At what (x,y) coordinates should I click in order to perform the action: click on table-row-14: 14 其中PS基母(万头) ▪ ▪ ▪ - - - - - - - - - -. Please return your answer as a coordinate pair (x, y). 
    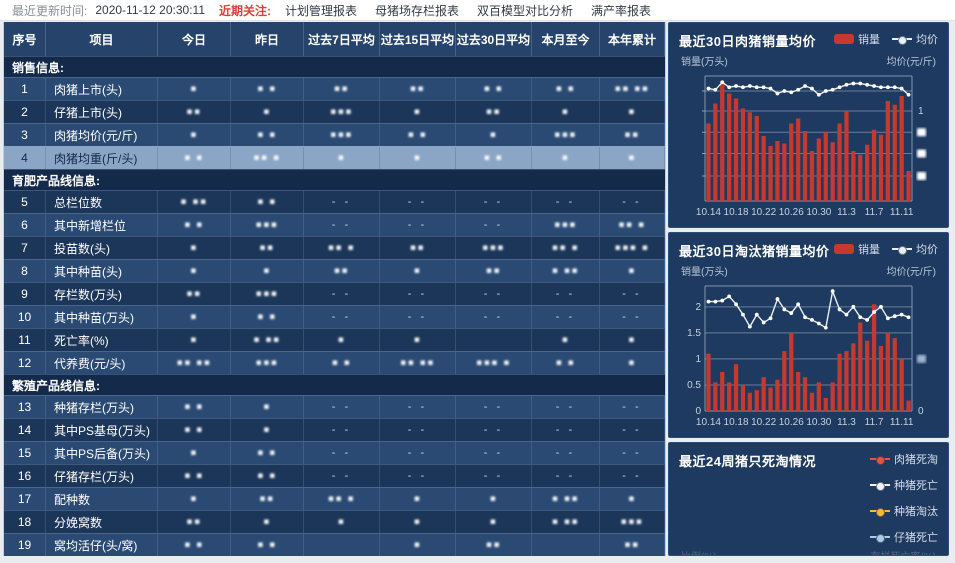
    Looking at the image, I should click on (334, 429).